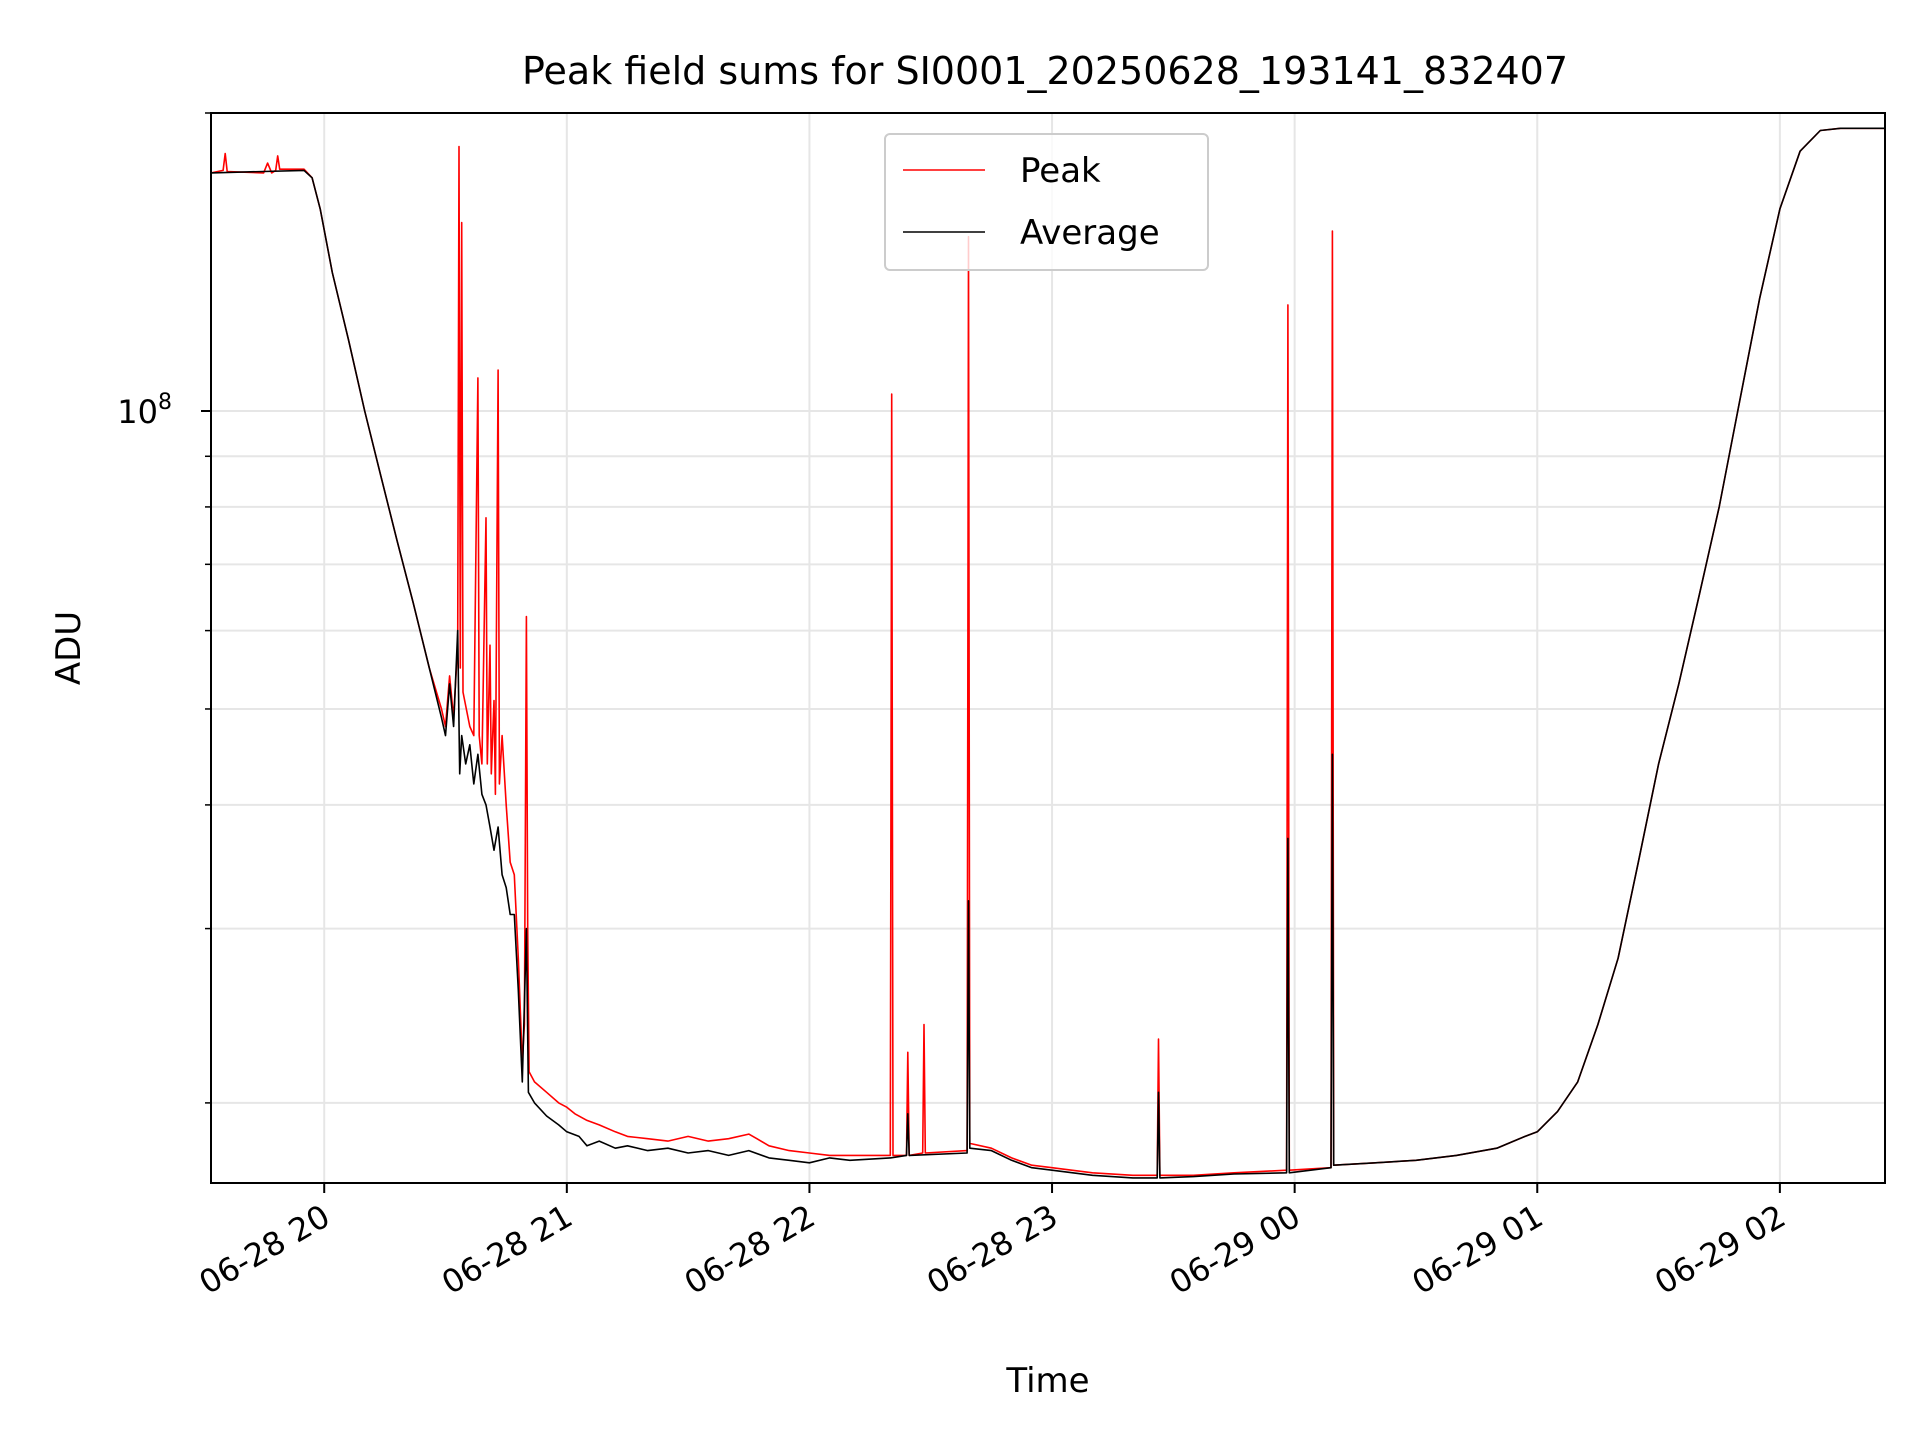 This screenshot has width=1920, height=1440. What do you see at coordinates (144, 410) in the screenshot?
I see `y-tick-label: 108` at bounding box center [144, 410].